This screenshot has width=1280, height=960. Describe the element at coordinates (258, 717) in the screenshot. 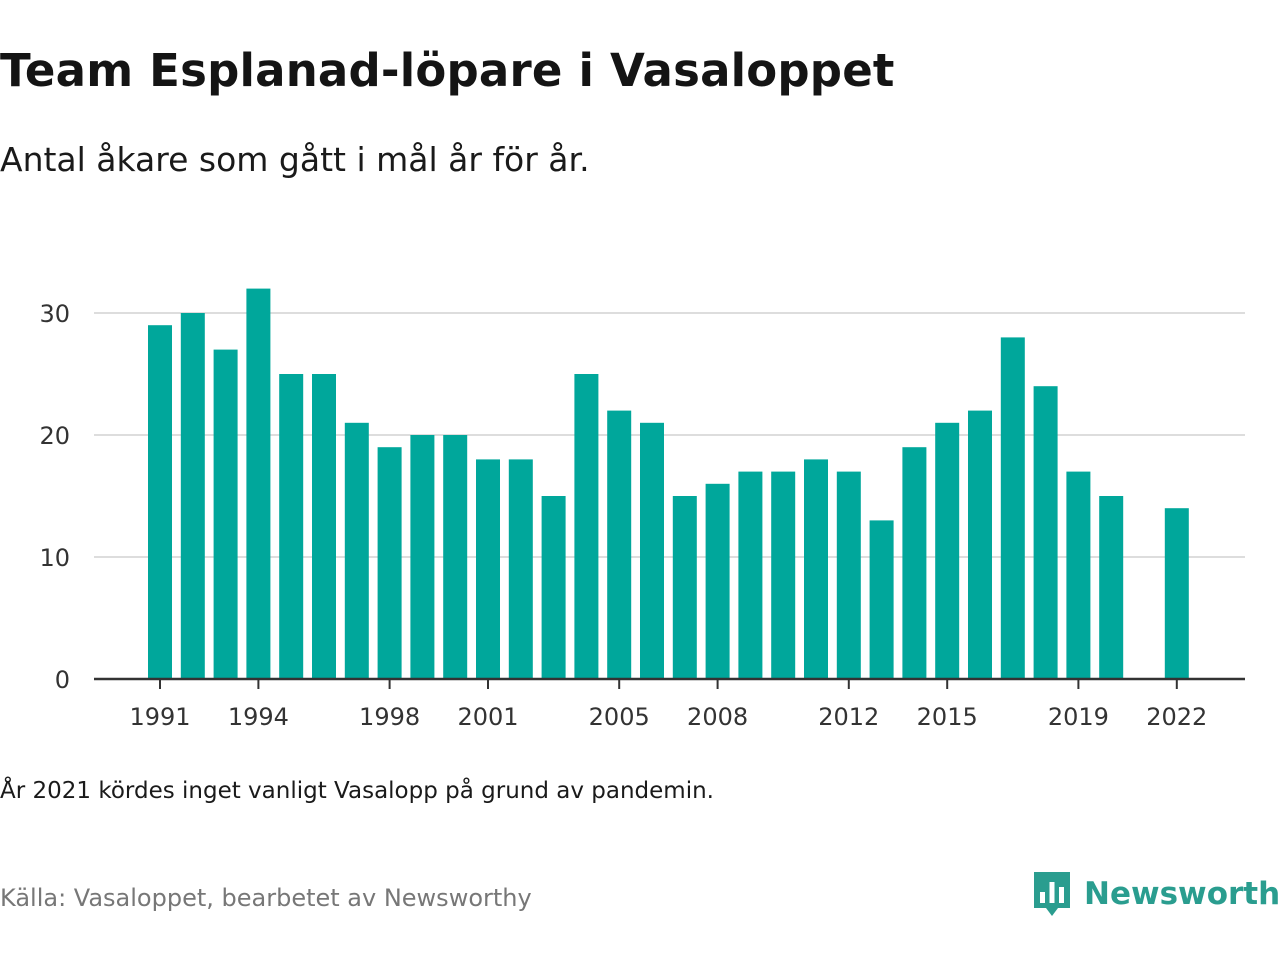

I see `x-tick-label: 1994` at that location.